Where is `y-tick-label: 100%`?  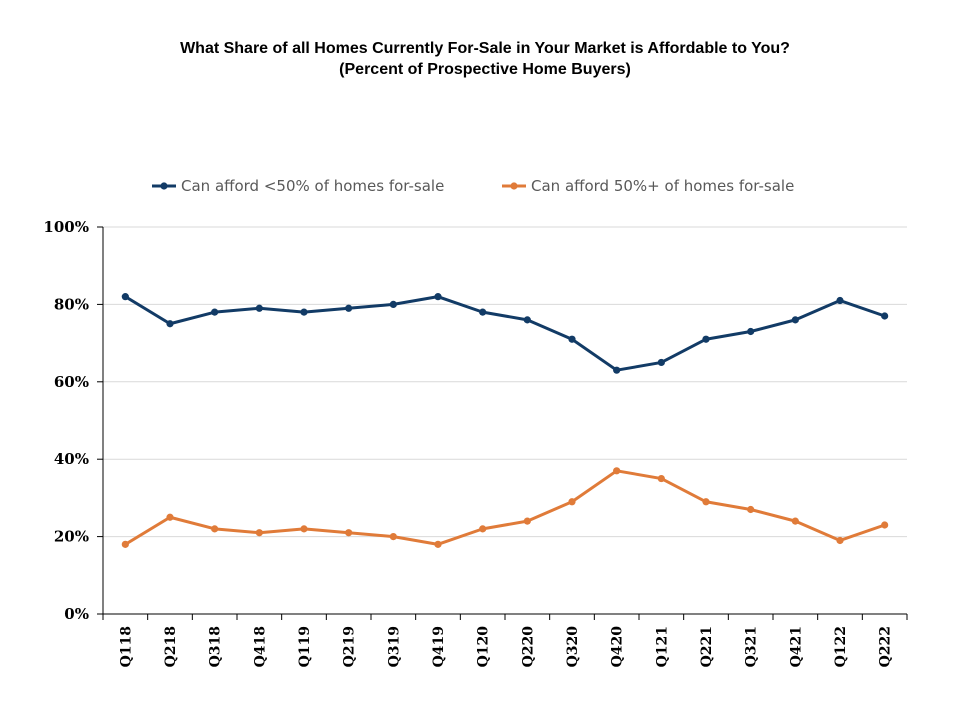
y-tick-label: 100% is located at coordinates (66, 227).